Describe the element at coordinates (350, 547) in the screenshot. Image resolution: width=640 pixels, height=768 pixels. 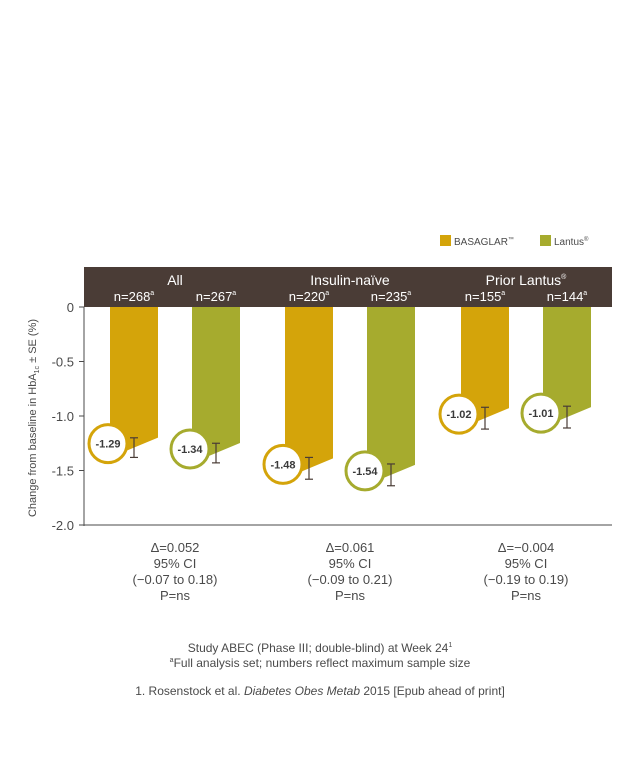
I see `stat-line: Δ=0.061` at that location.